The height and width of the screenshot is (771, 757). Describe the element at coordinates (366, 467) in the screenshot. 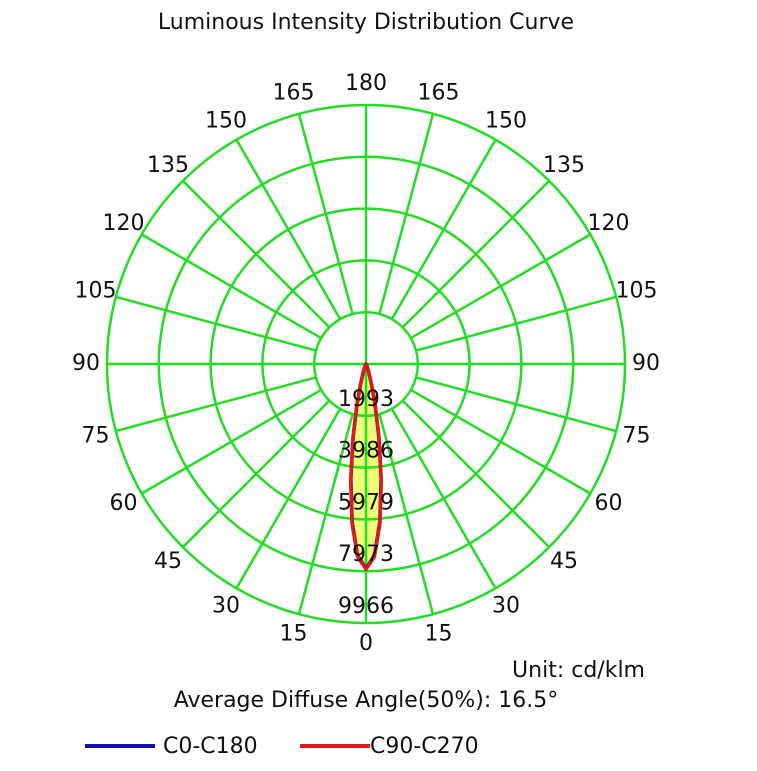

I see `intensity-curve` at that location.